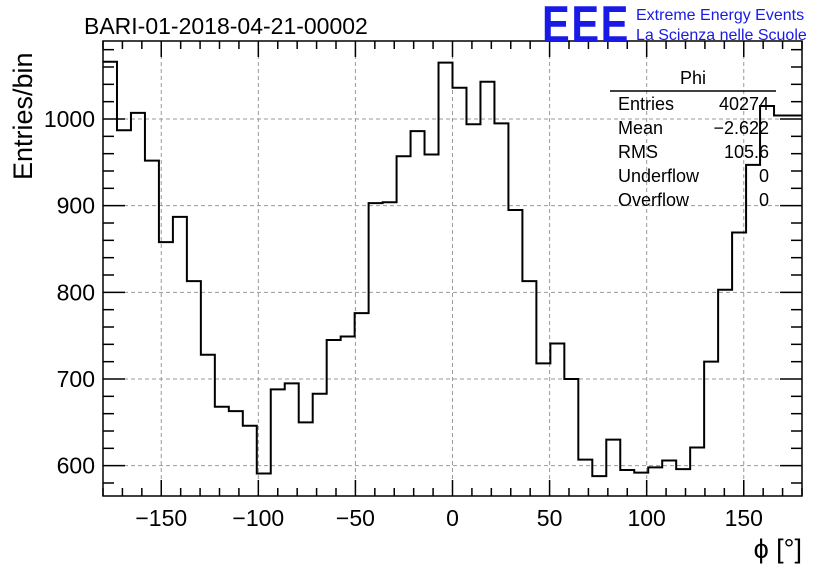 Image resolution: width=836 pixels, height=572 pixels. What do you see at coordinates (226, 26) in the screenshot?
I see `chart-title: BARI-01-2018-04-21-00002` at bounding box center [226, 26].